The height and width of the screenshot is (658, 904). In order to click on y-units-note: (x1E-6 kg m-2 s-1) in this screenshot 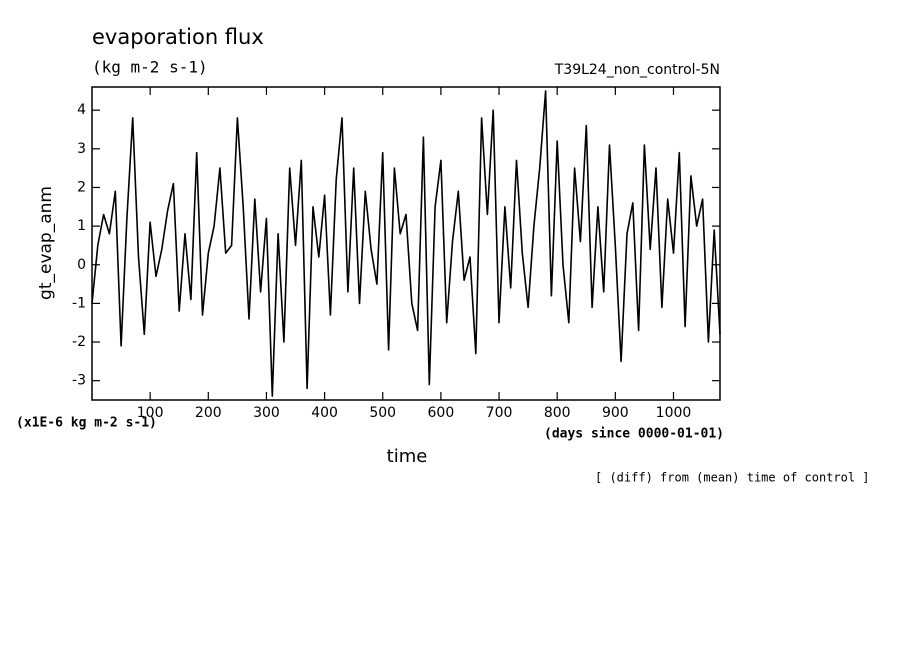, I will do `click(86, 423)`.